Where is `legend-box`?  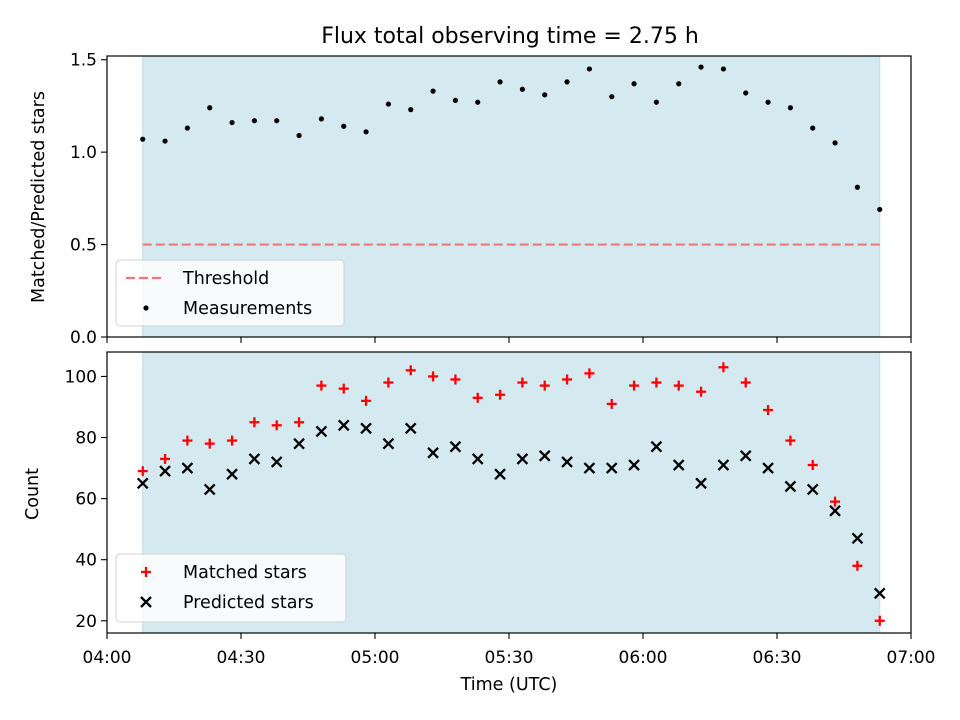 legend-box is located at coordinates (231, 588).